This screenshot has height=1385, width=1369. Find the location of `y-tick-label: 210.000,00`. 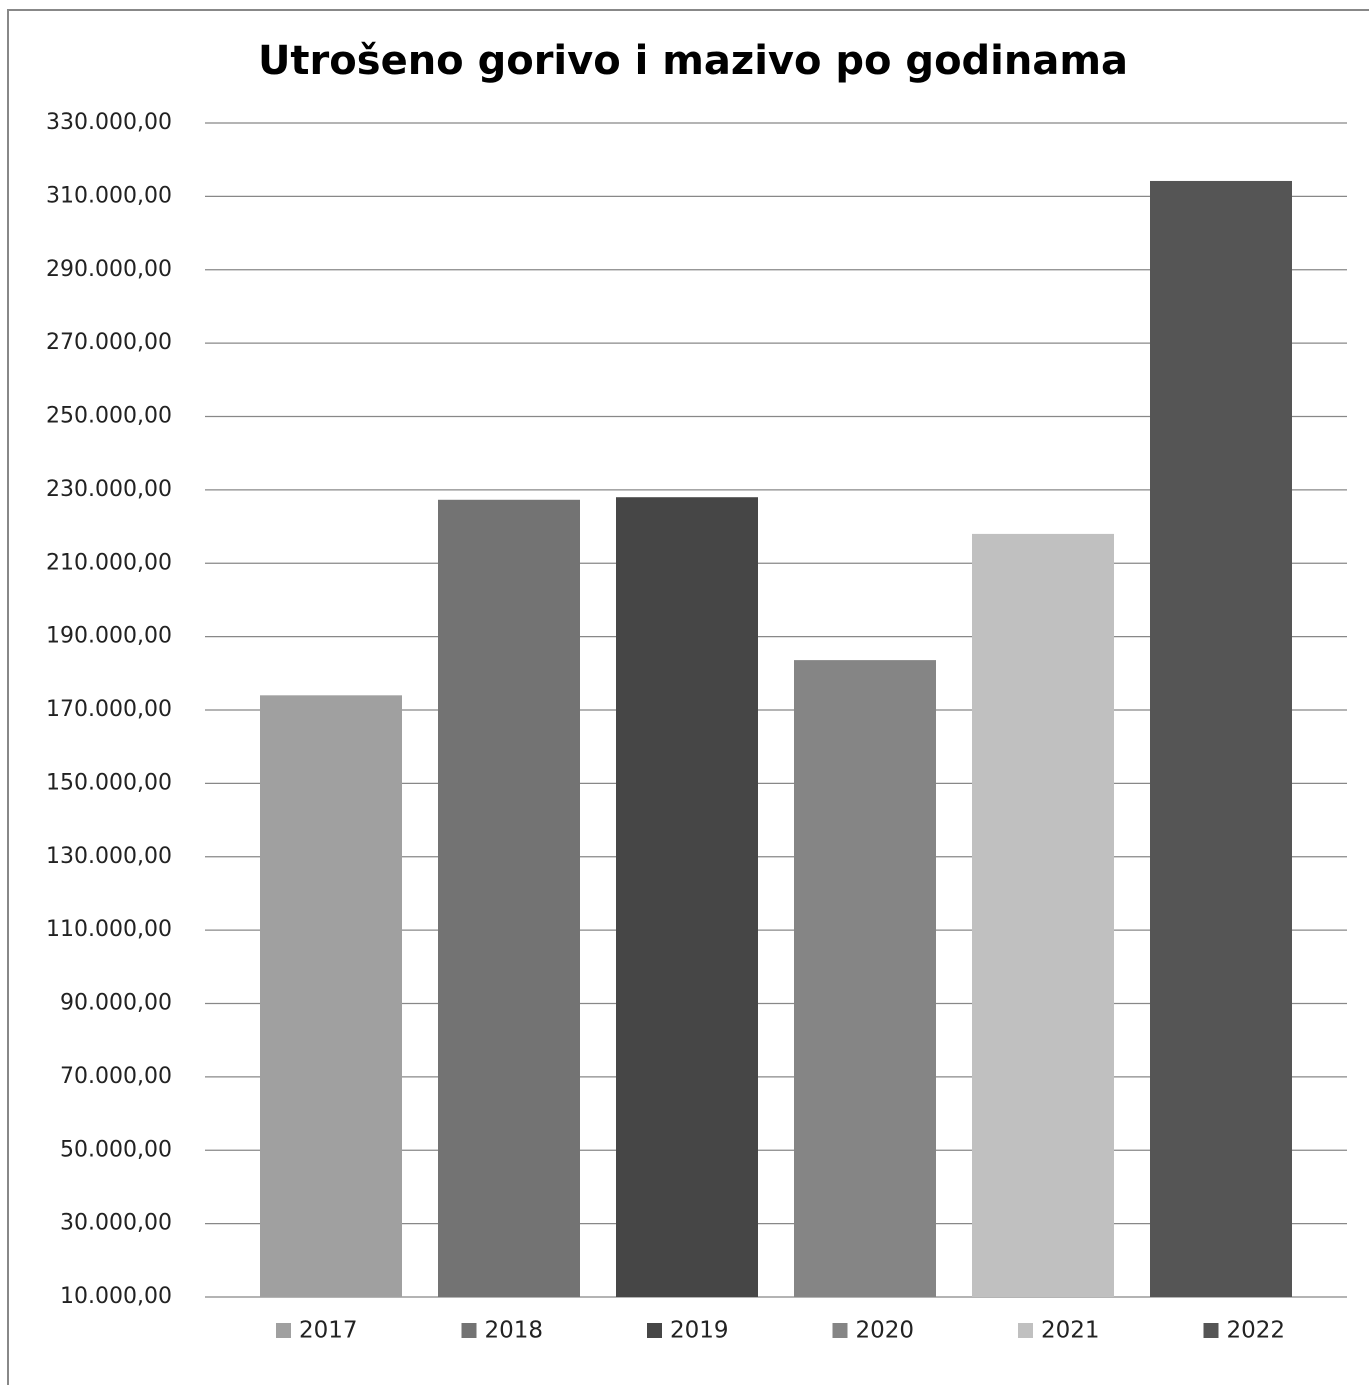

y-tick-label: 210.000,00 is located at coordinates (109, 562).